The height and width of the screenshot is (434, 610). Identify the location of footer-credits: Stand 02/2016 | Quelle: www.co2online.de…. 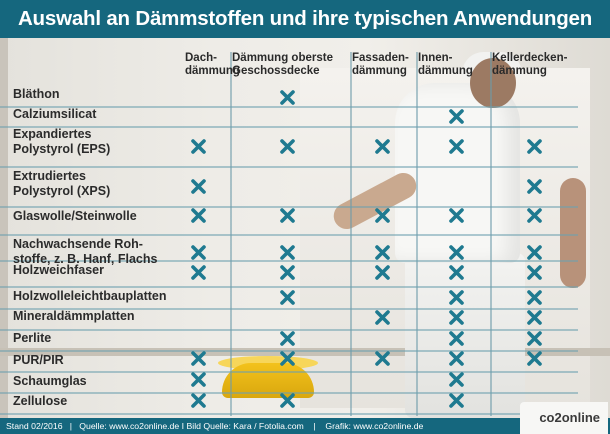
(215, 426).